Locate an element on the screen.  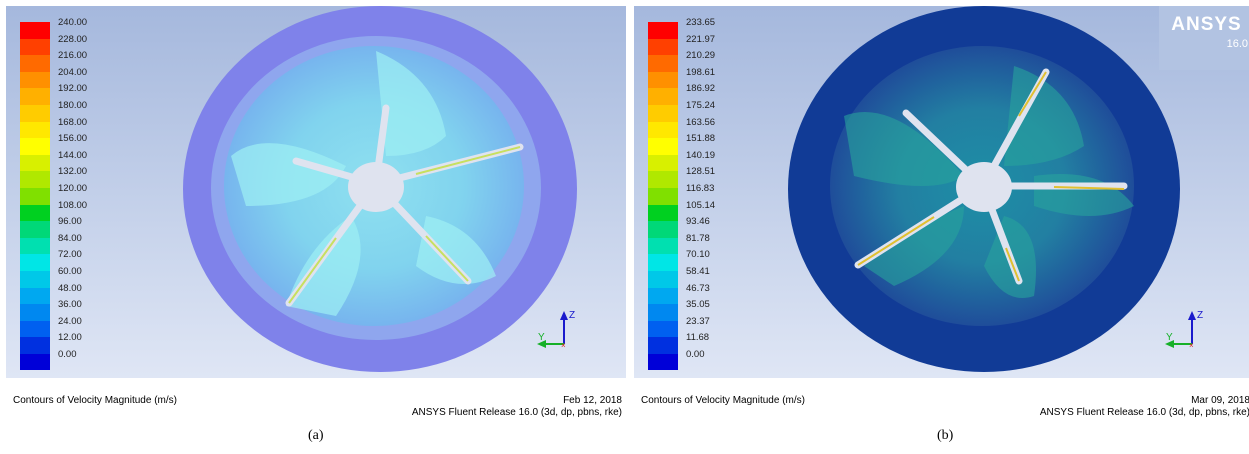
axis-triad-a: Z Y × is located at coordinates (556, 330).